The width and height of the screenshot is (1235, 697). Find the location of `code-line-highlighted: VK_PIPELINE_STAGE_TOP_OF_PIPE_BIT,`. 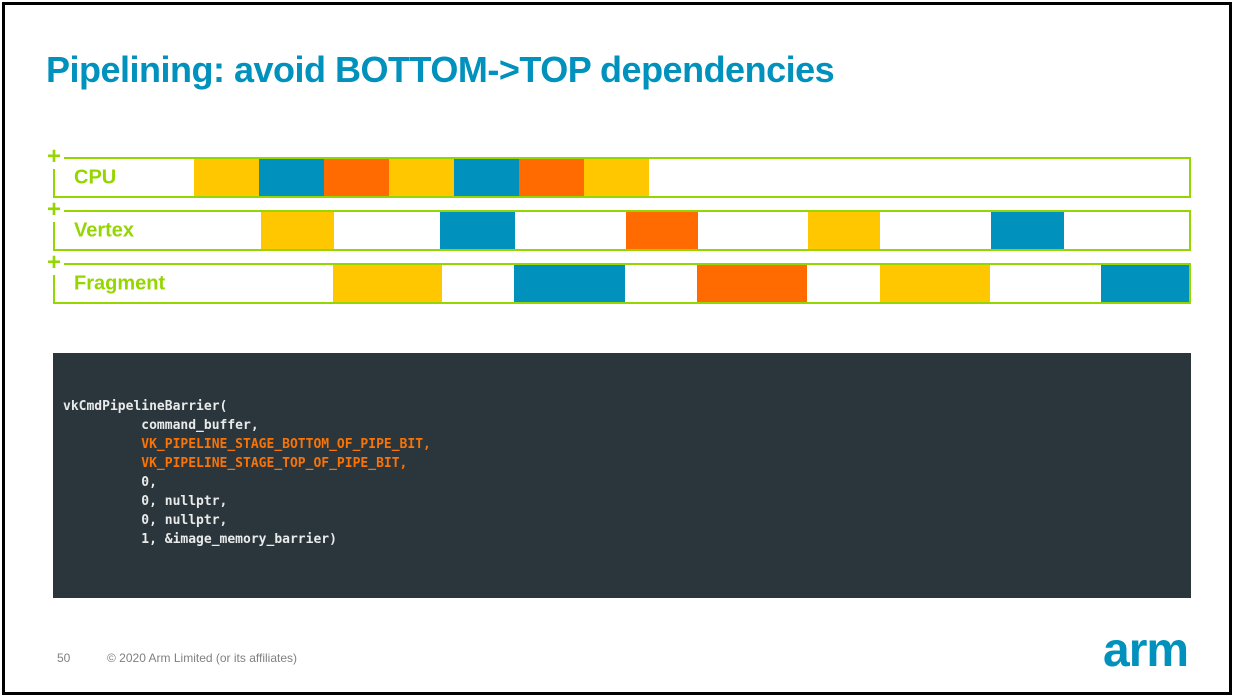

code-line-highlighted: VK_PIPELINE_STAGE_TOP_OF_PIPE_BIT, is located at coordinates (235, 463).